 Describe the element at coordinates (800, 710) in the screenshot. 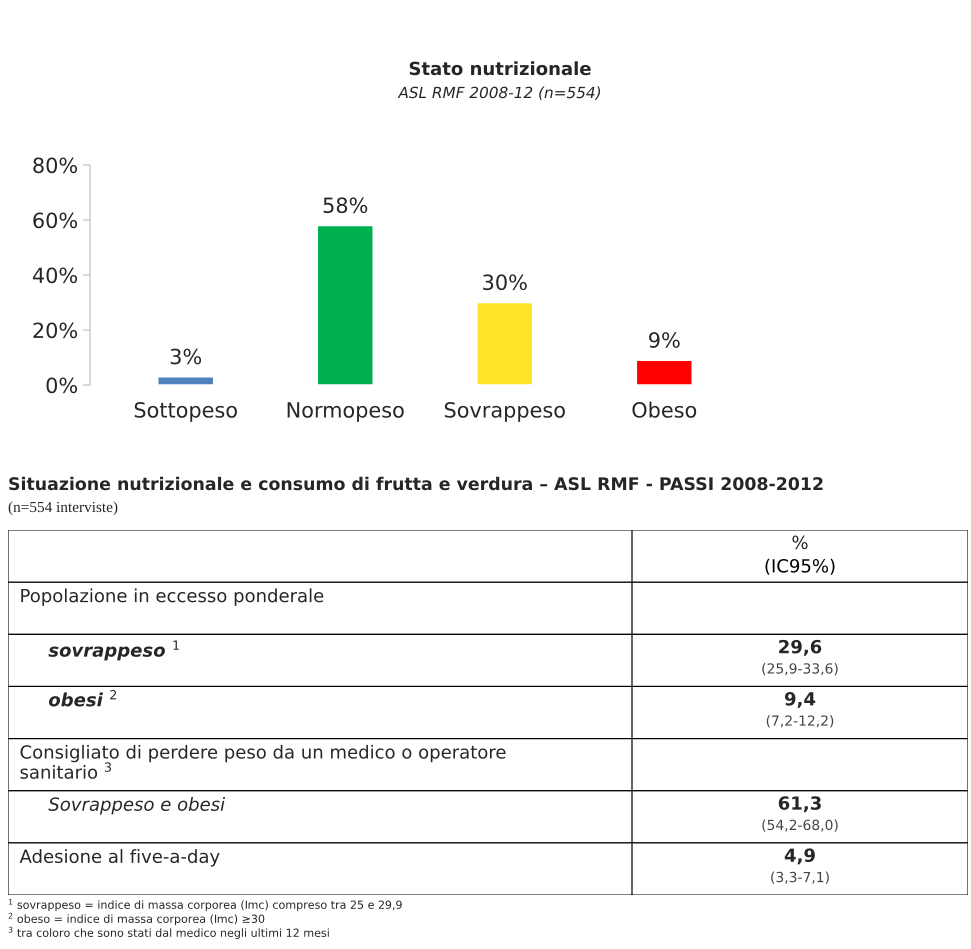

I see `text: 9,4 (7,2-12,2)` at that location.